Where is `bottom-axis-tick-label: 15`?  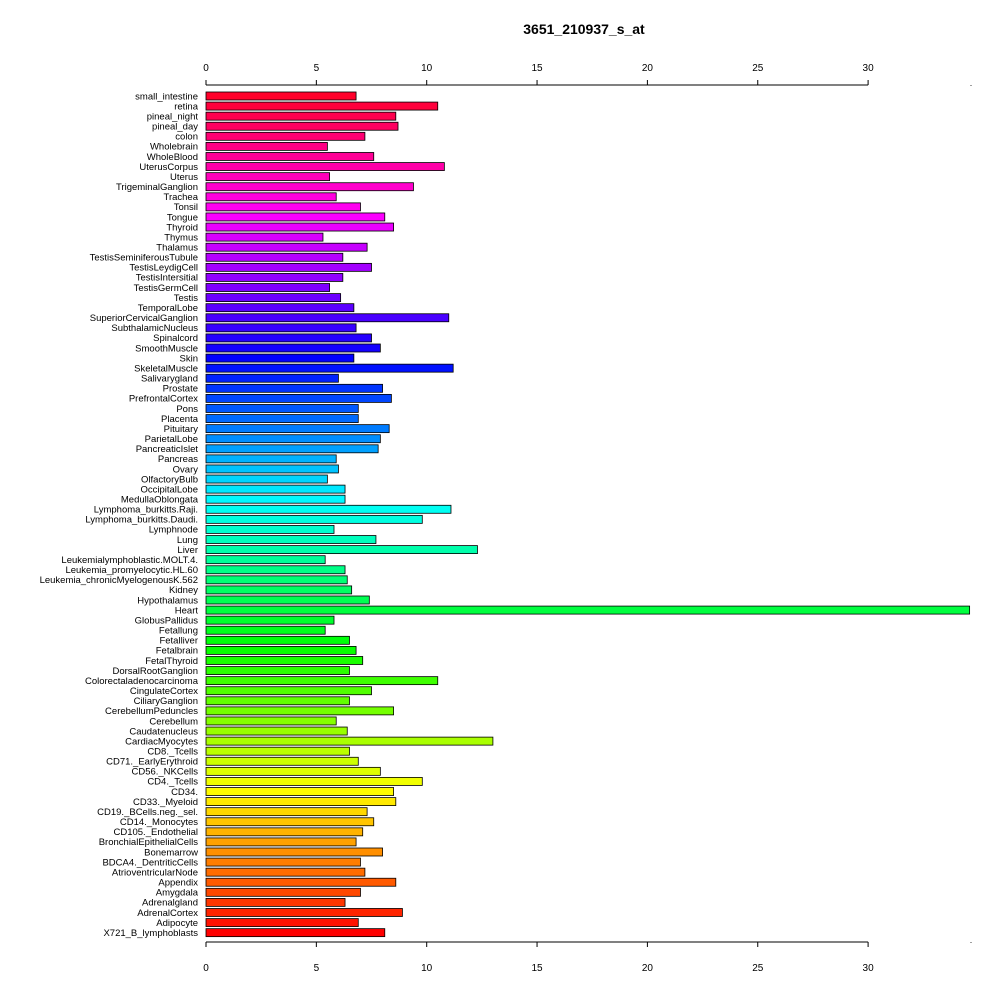
bottom-axis-tick-label: 15 is located at coordinates (537, 968).